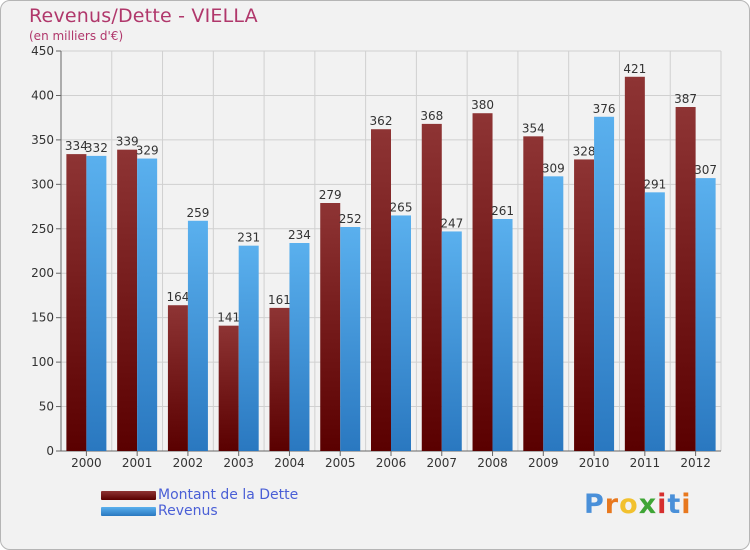 The image size is (750, 550). What do you see at coordinates (604, 109) in the screenshot?
I see `data-label-revenus: 376` at bounding box center [604, 109].